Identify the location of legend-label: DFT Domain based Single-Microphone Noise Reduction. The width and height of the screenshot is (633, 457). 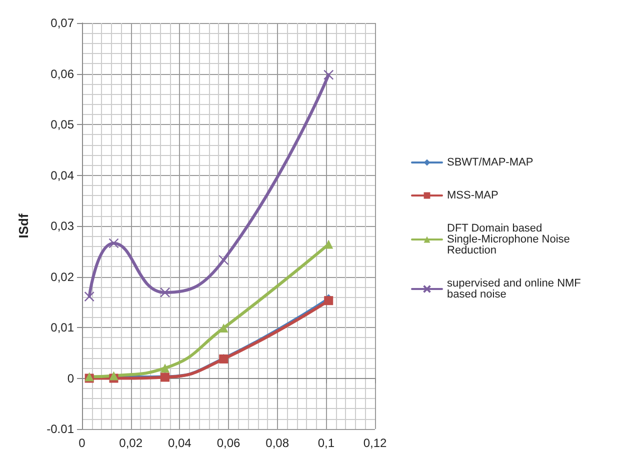
(510, 239).